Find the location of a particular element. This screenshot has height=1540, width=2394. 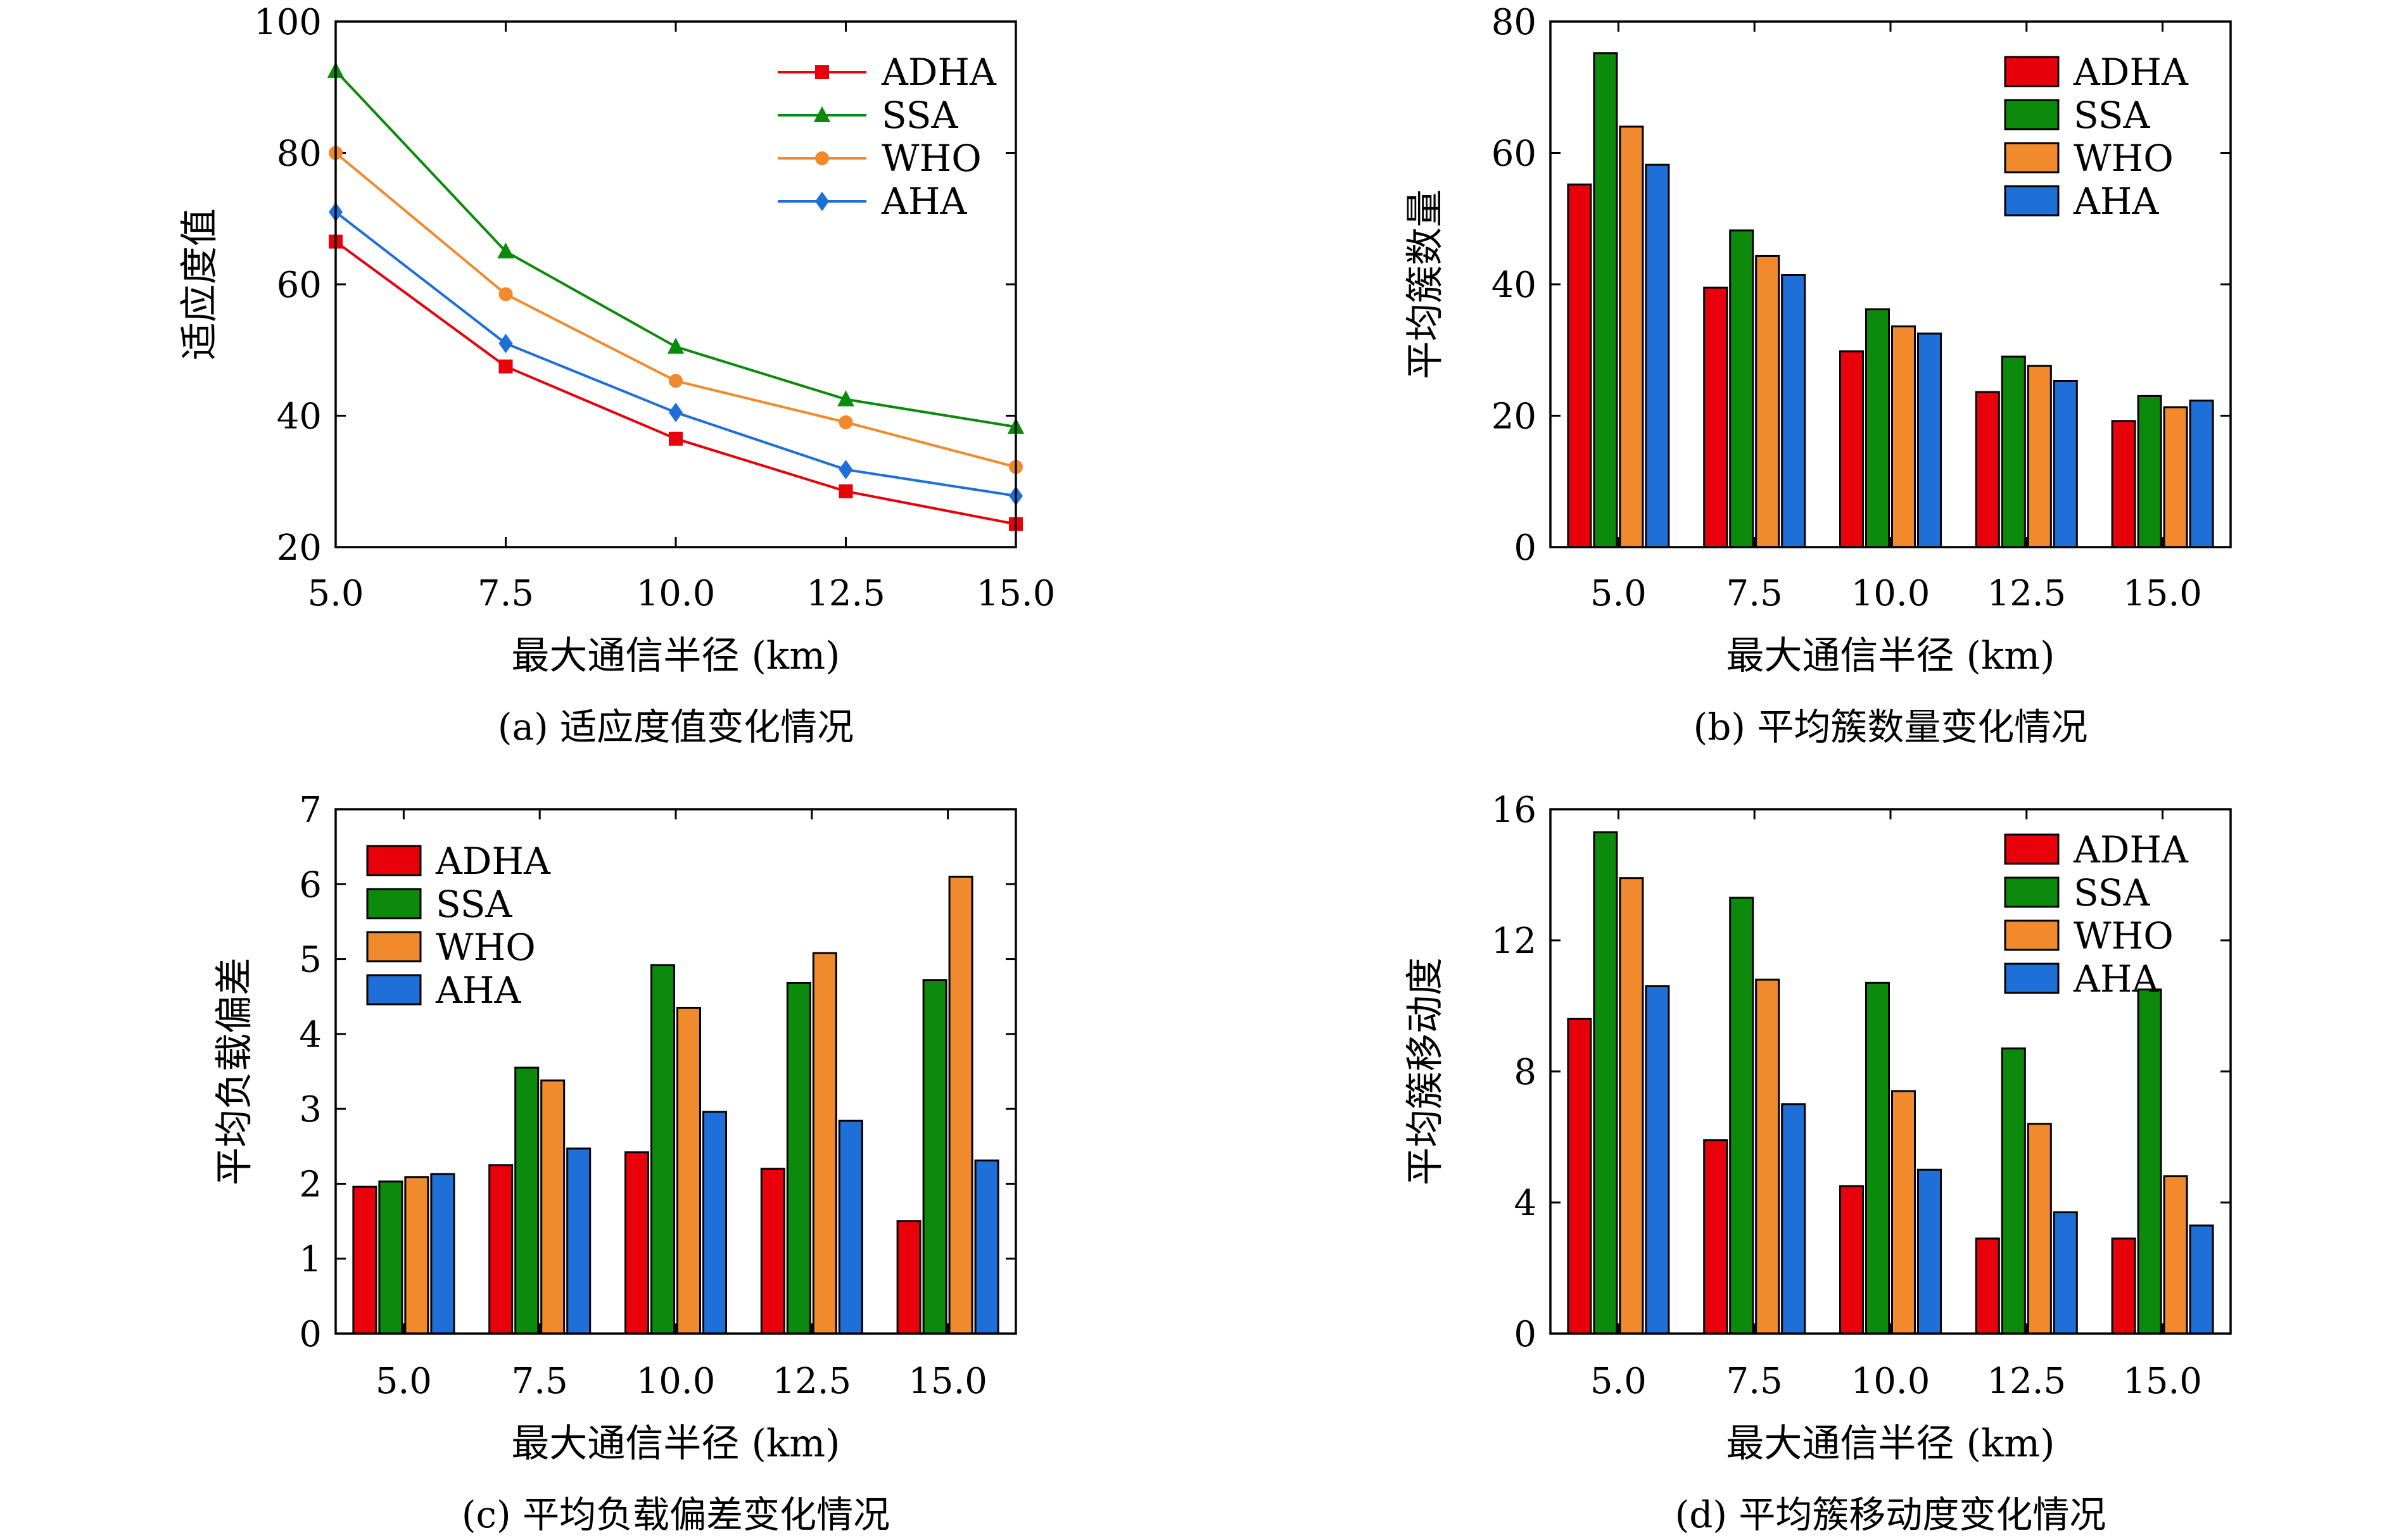

y-tick-label: 6 is located at coordinates (310, 885).